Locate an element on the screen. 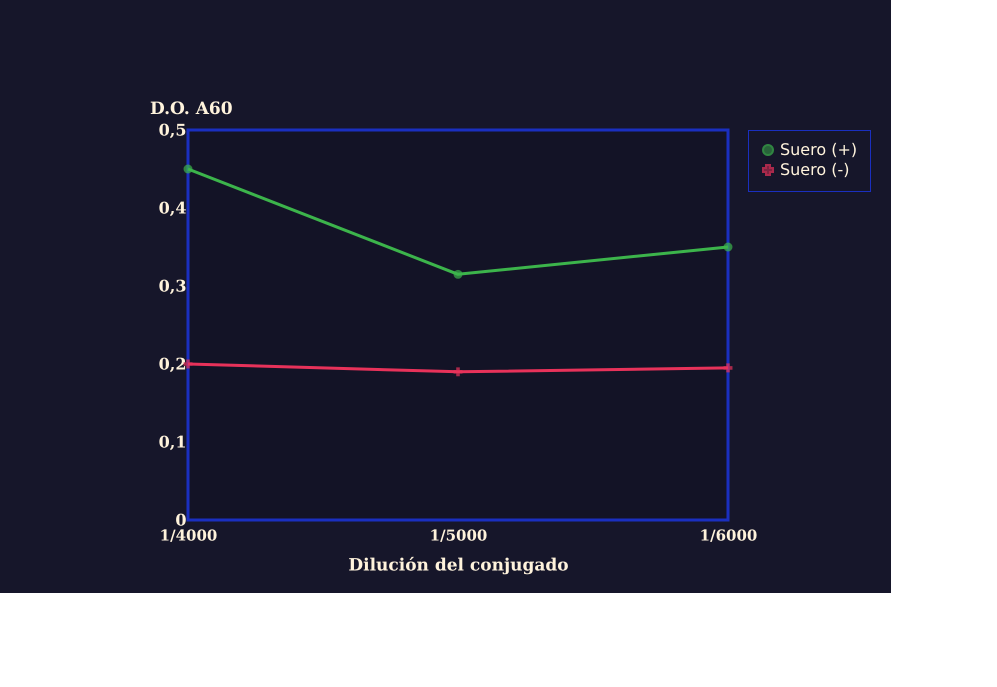 The width and height of the screenshot is (997, 687). legend-label: Suero (+) is located at coordinates (819, 149).